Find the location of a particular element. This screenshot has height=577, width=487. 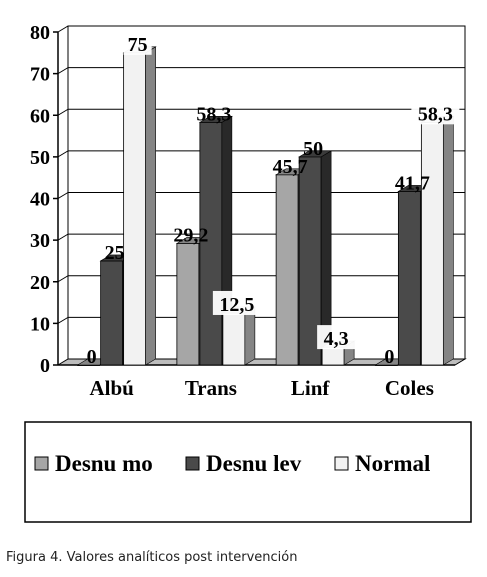

x-tick-label: Linf is located at coordinates (311, 388).